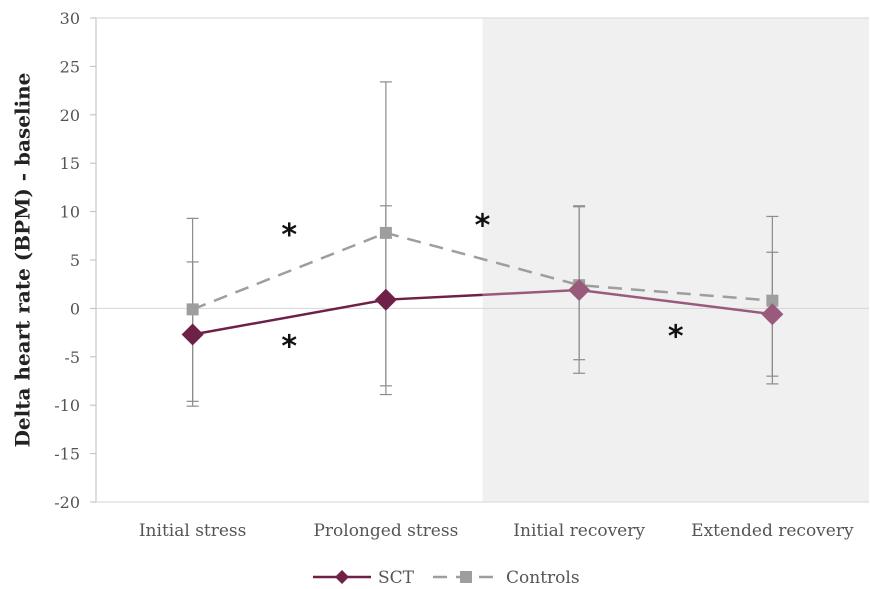  What do you see at coordinates (70, 163) in the screenshot?
I see `y-tick-label: 15` at bounding box center [70, 163].